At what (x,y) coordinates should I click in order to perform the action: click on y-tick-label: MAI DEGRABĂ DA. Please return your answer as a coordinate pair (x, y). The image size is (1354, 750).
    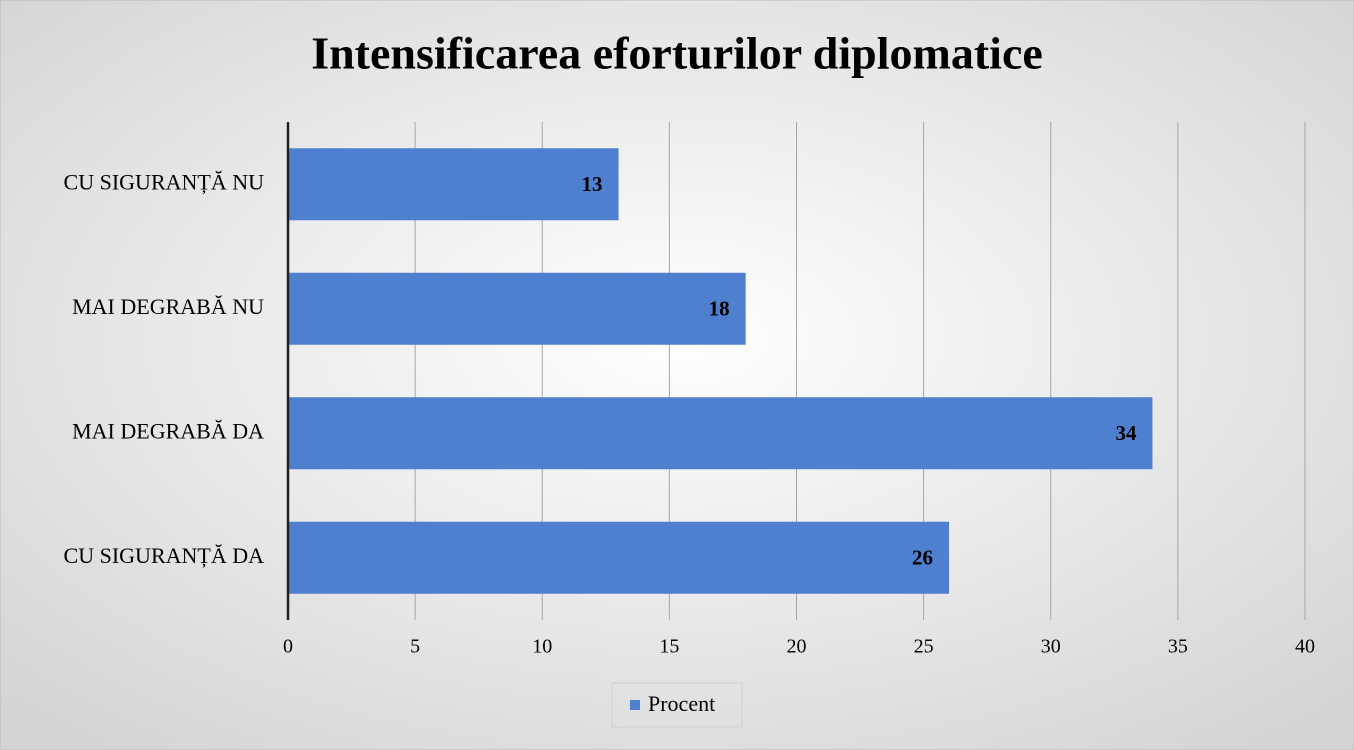
    Looking at the image, I should click on (168, 430).